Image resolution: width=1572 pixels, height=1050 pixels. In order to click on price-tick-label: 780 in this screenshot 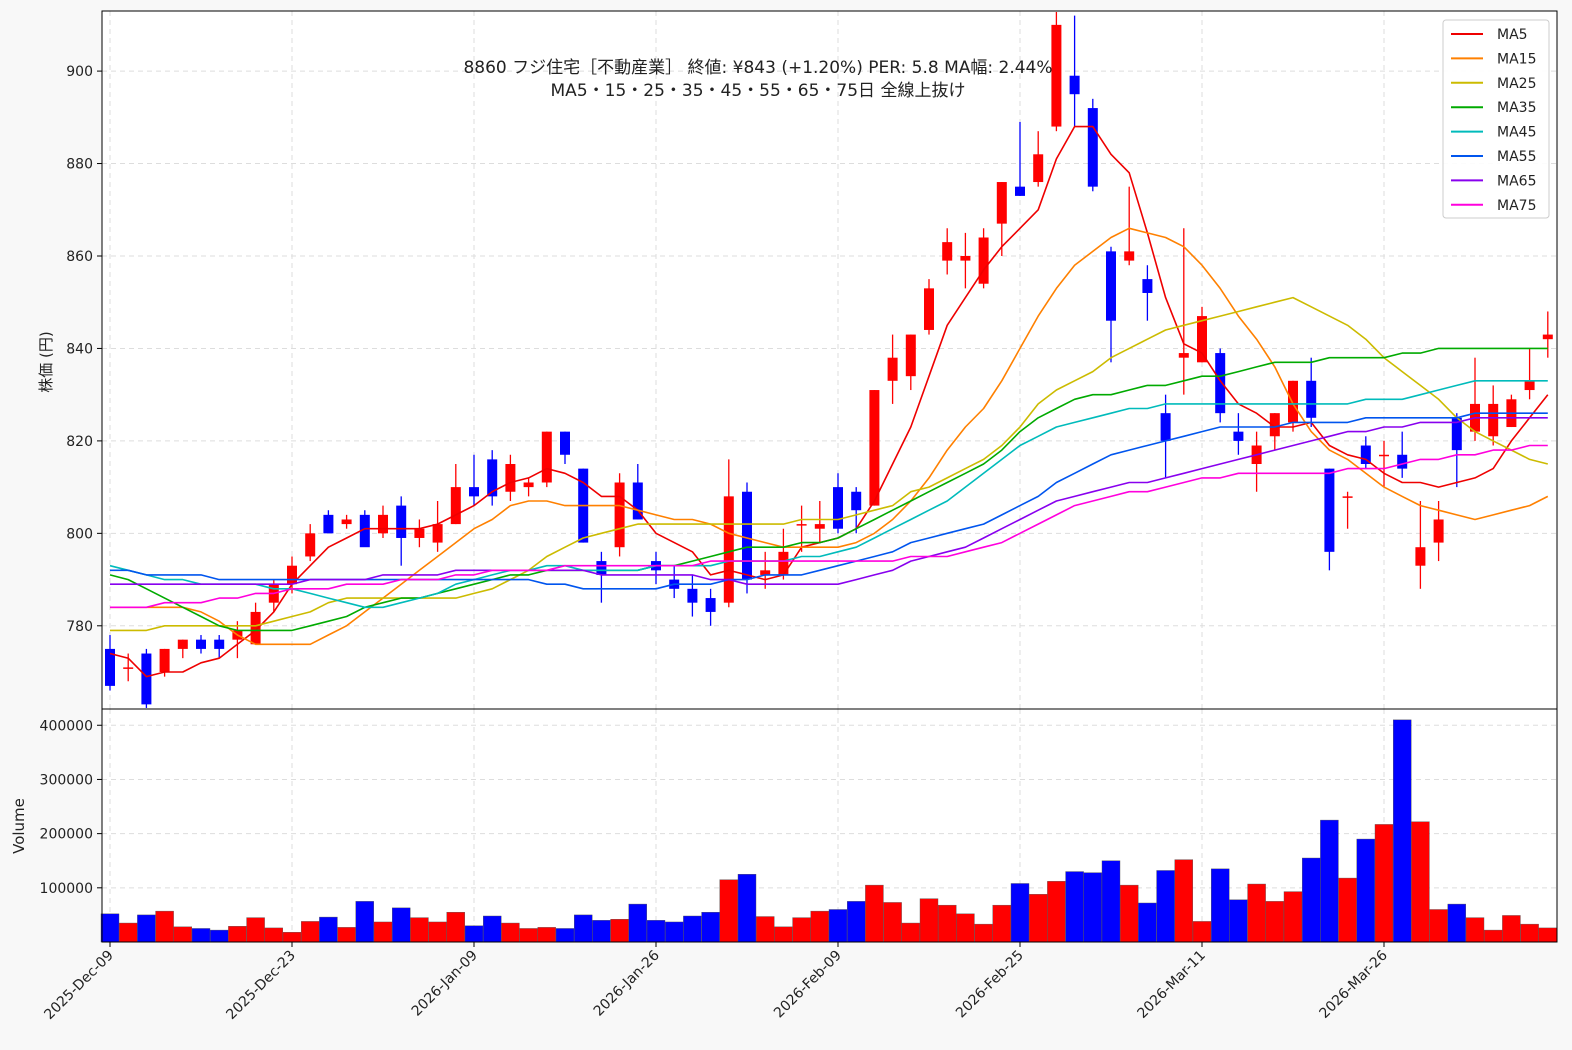, I will do `click(79, 627)`.